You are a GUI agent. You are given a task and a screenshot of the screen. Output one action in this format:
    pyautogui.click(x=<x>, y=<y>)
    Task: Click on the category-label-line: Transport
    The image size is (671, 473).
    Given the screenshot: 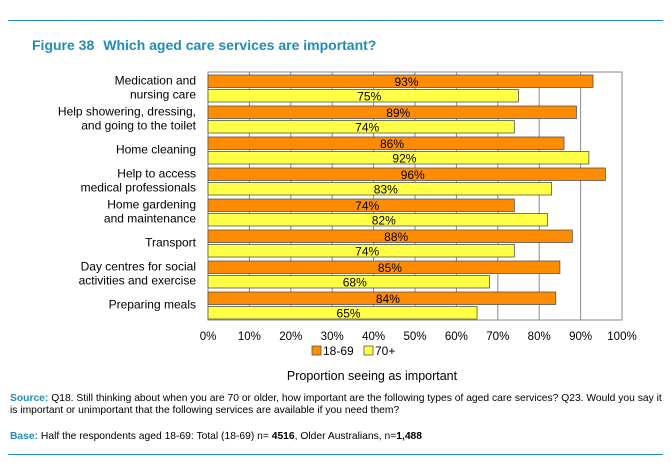 What is the action you would take?
    pyautogui.click(x=171, y=243)
    